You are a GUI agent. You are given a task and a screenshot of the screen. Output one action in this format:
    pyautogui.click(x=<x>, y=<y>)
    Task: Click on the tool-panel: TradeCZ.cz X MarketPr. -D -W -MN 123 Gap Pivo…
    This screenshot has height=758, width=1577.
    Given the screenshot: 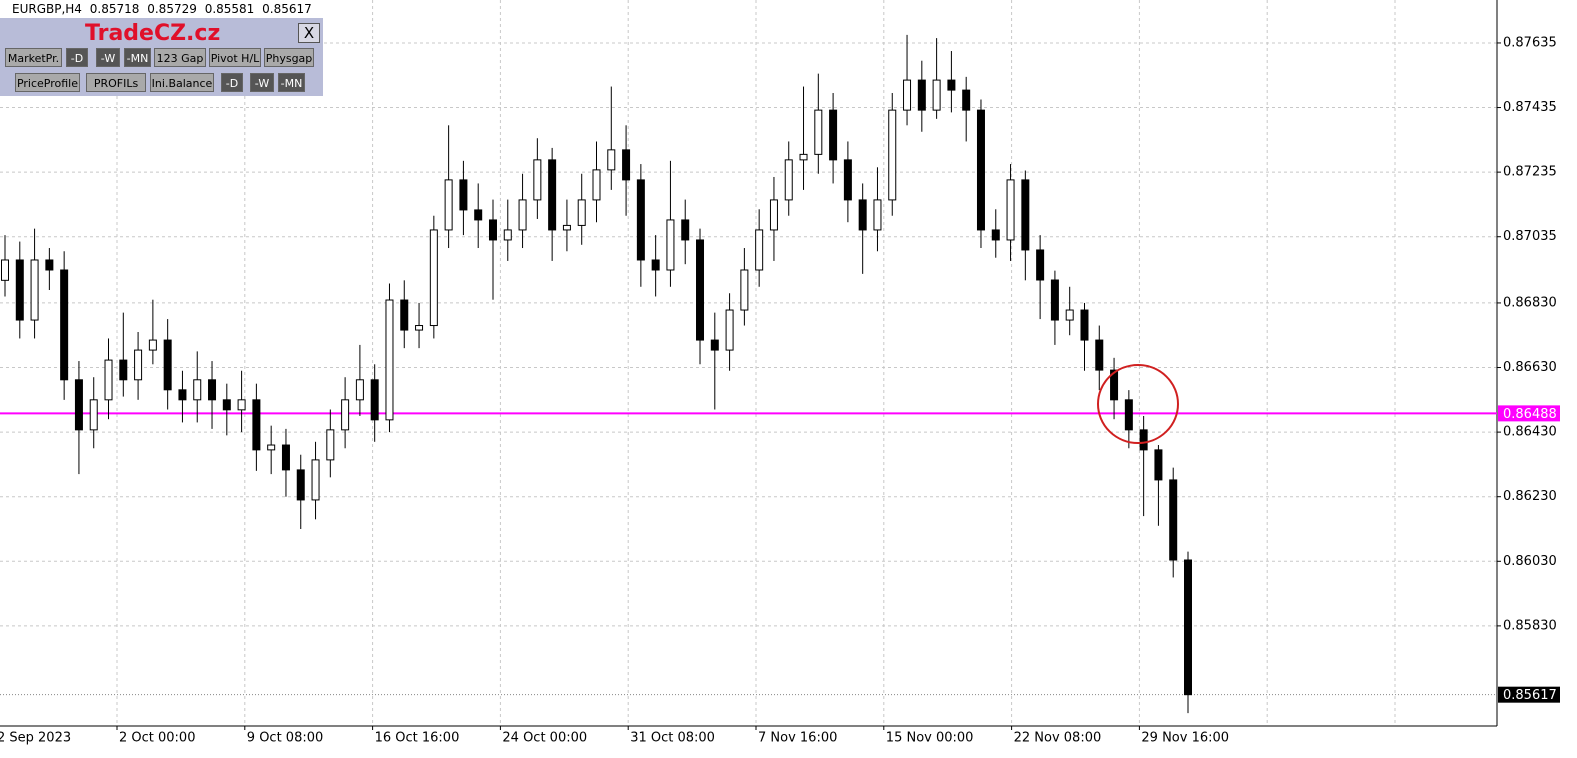 What is the action you would take?
    pyautogui.click(x=161, y=57)
    